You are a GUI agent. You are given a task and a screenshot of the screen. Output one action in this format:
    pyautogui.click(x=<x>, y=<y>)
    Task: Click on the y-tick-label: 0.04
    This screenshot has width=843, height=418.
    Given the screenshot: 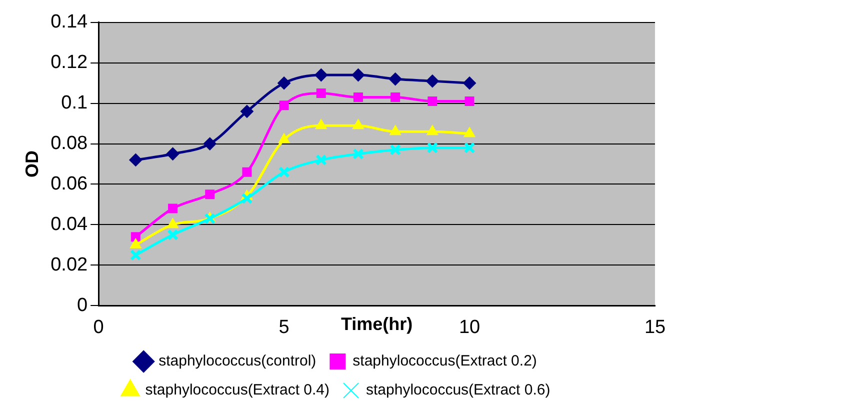 What is the action you would take?
    pyautogui.click(x=69, y=224)
    